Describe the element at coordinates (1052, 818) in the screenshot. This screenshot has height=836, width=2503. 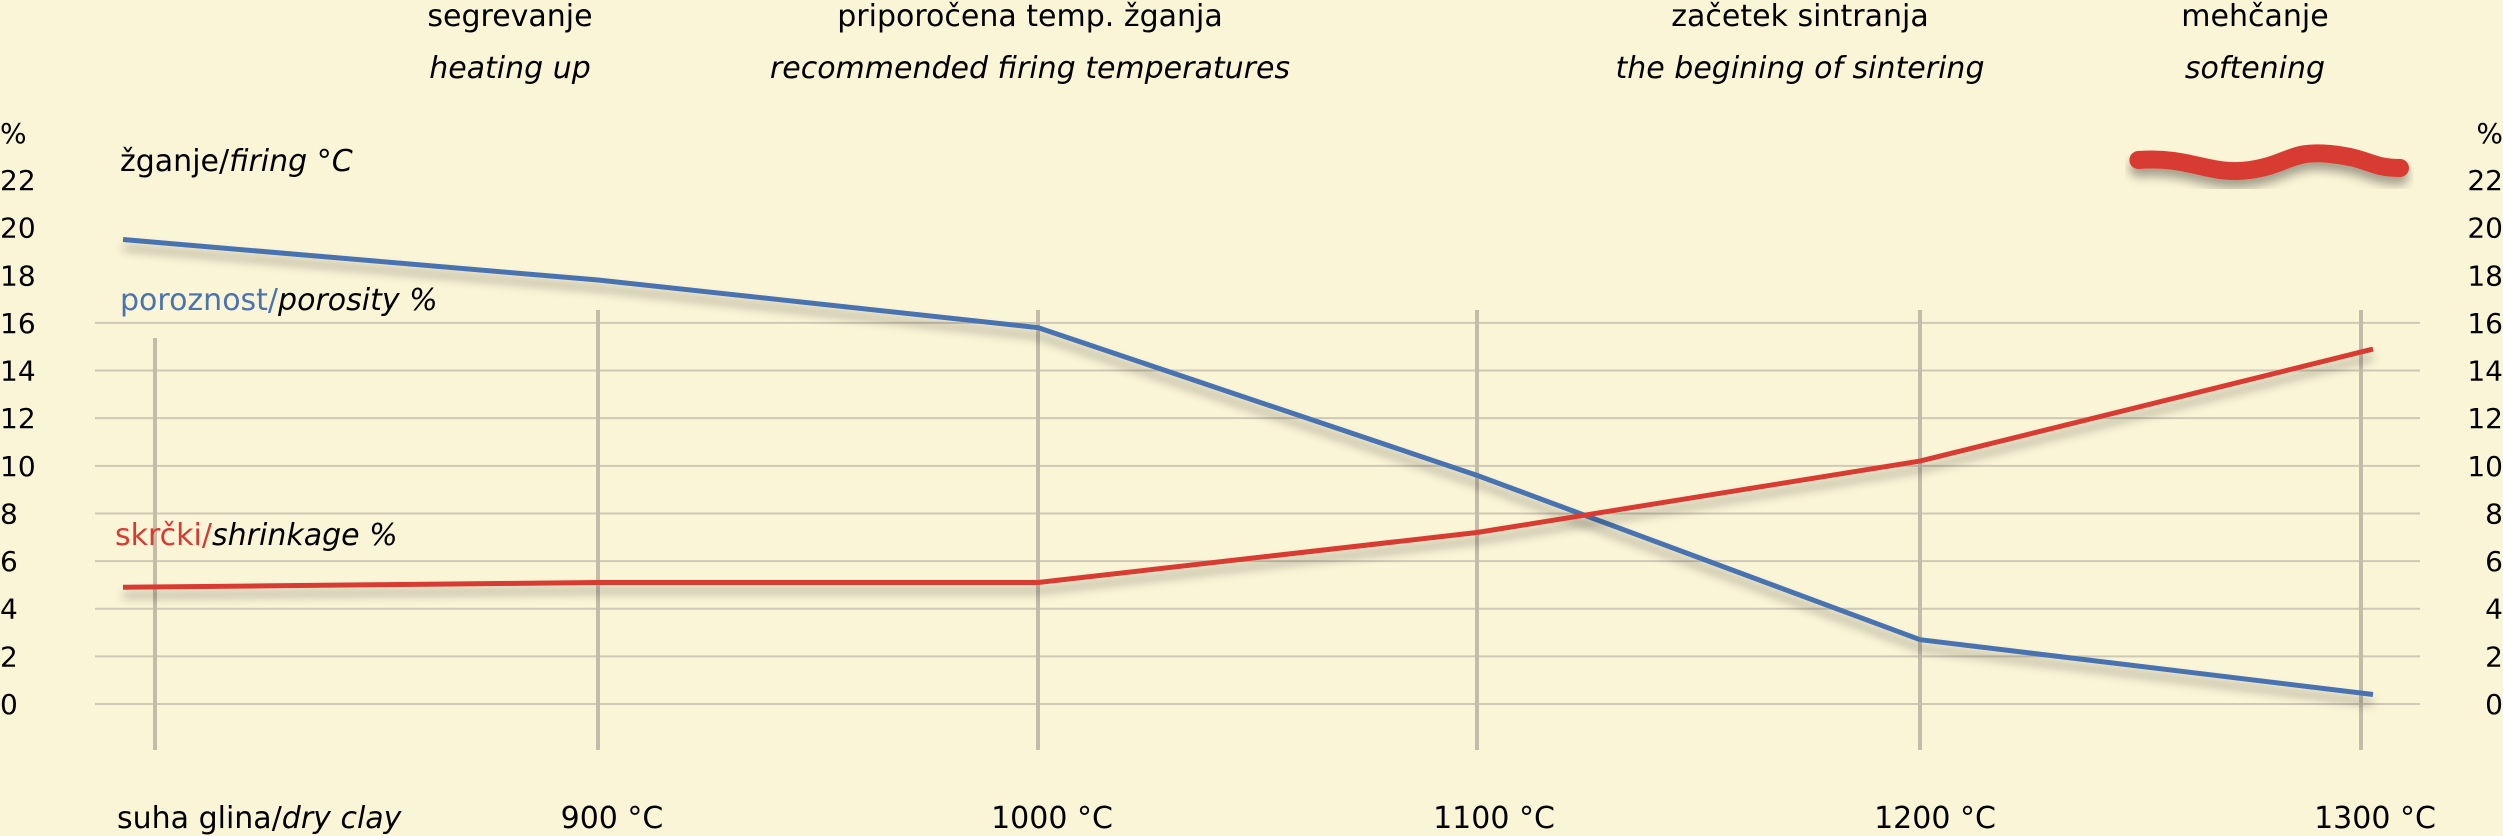
I see `x-tick-label: 1000 °C` at that location.